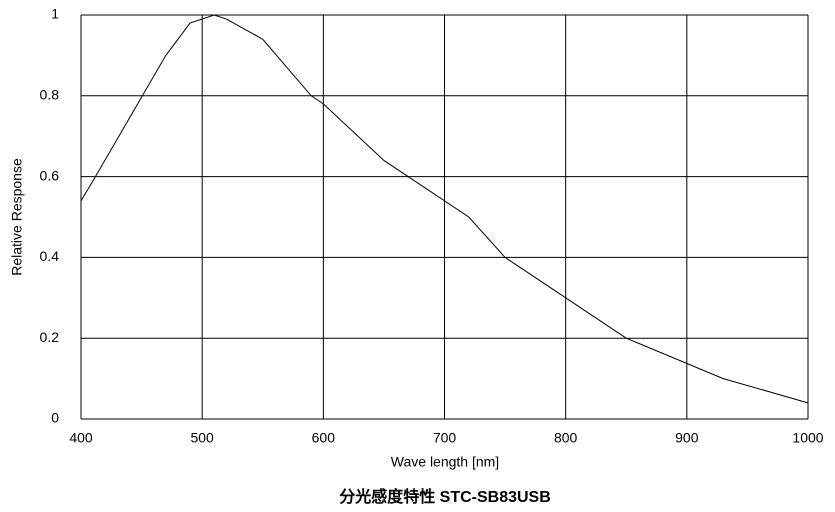 Image resolution: width=835 pixels, height=512 pixels. I want to click on y-tick-label: 0.4, so click(50, 256).